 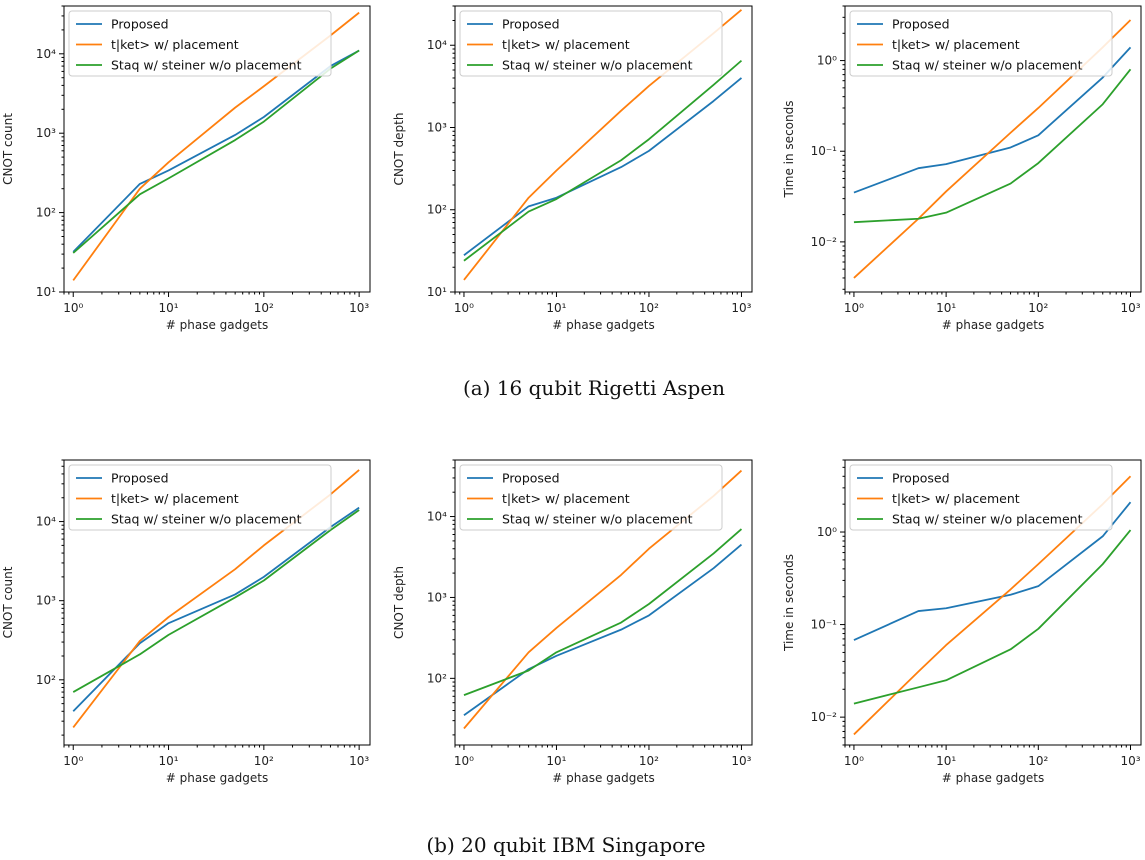 What do you see at coordinates (789, 603) in the screenshot?
I see `y-axis-label: Time in seconds` at bounding box center [789, 603].